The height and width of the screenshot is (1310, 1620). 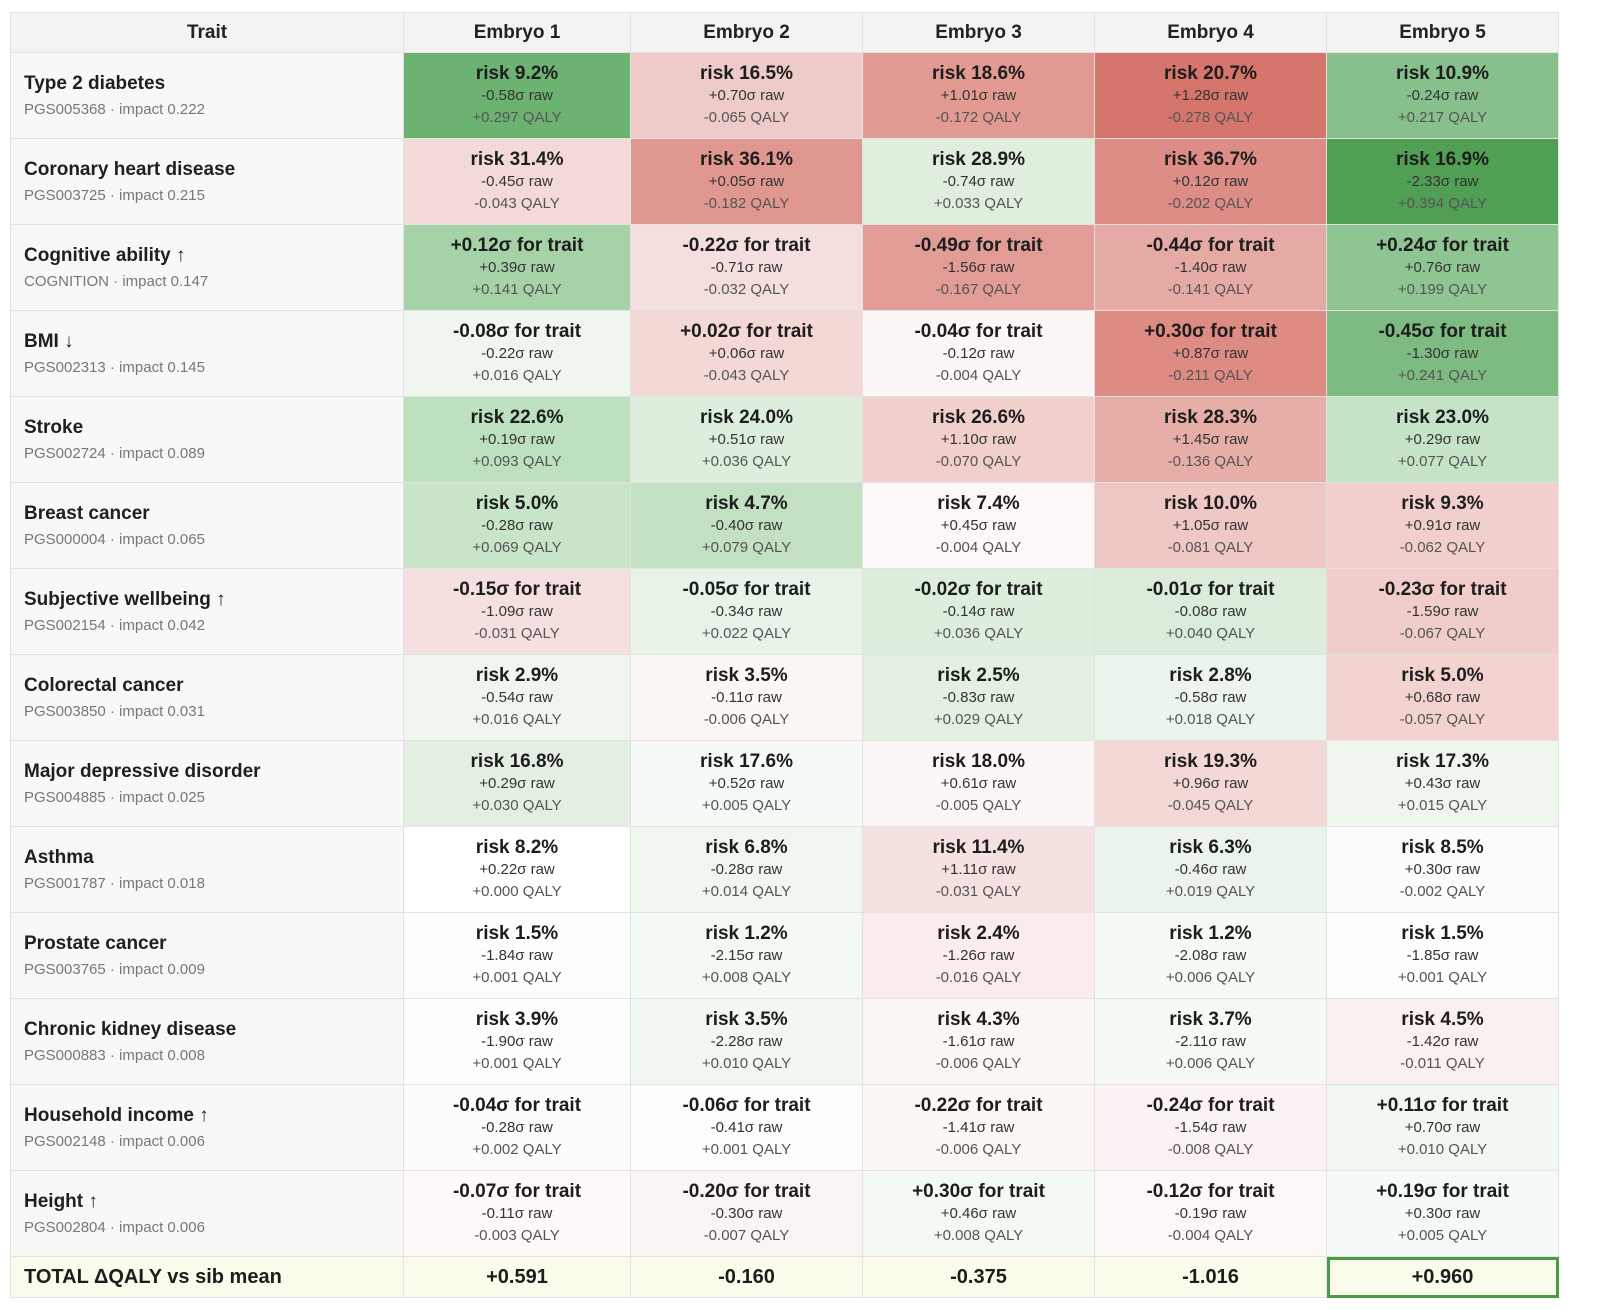 What do you see at coordinates (1210, 181) in the screenshot?
I see `embryo-4-score-cell: risk 36.7% +0.12σ raw -0.202 QALY` at bounding box center [1210, 181].